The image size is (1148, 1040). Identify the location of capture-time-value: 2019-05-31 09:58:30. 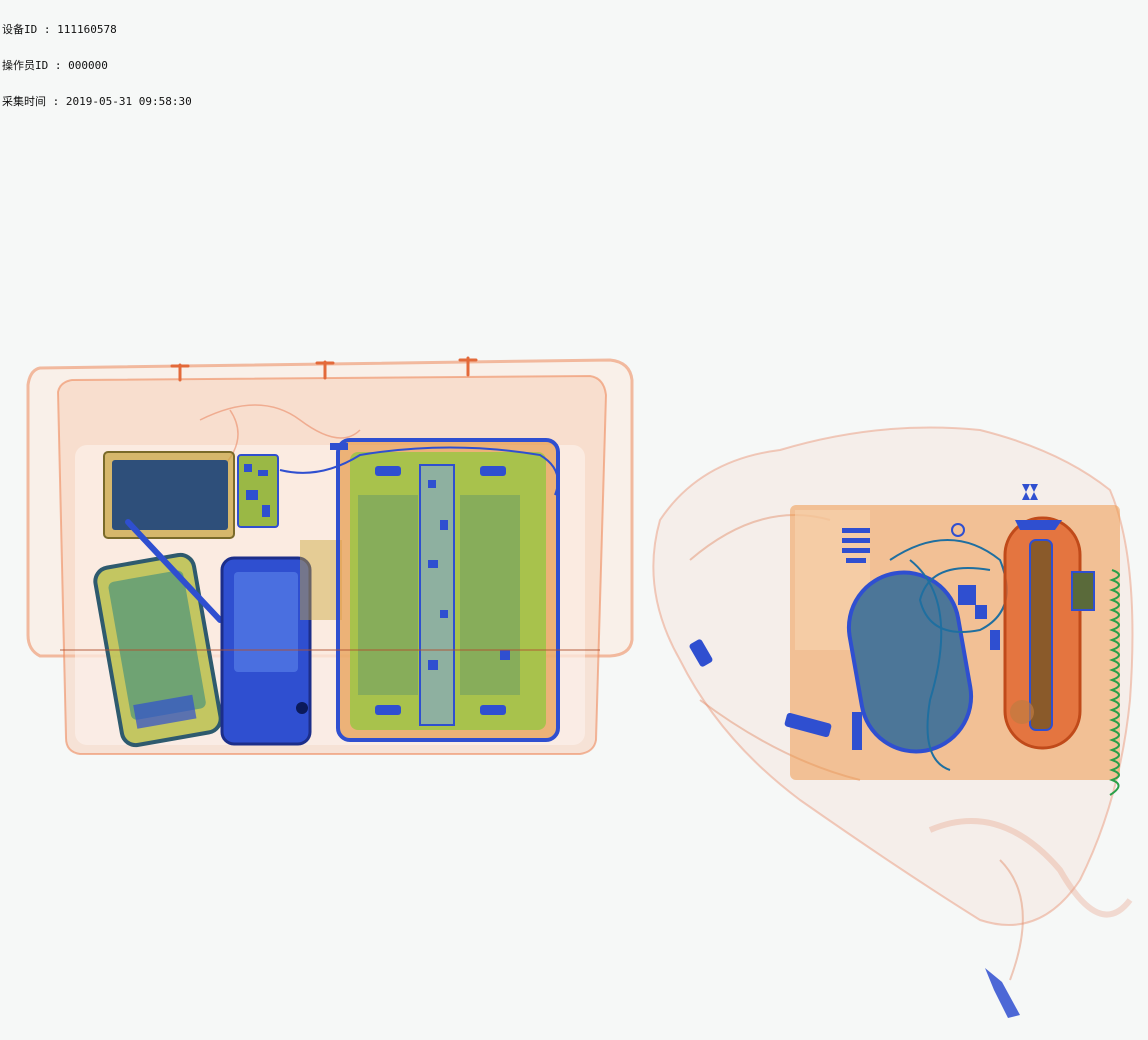
(128, 101).